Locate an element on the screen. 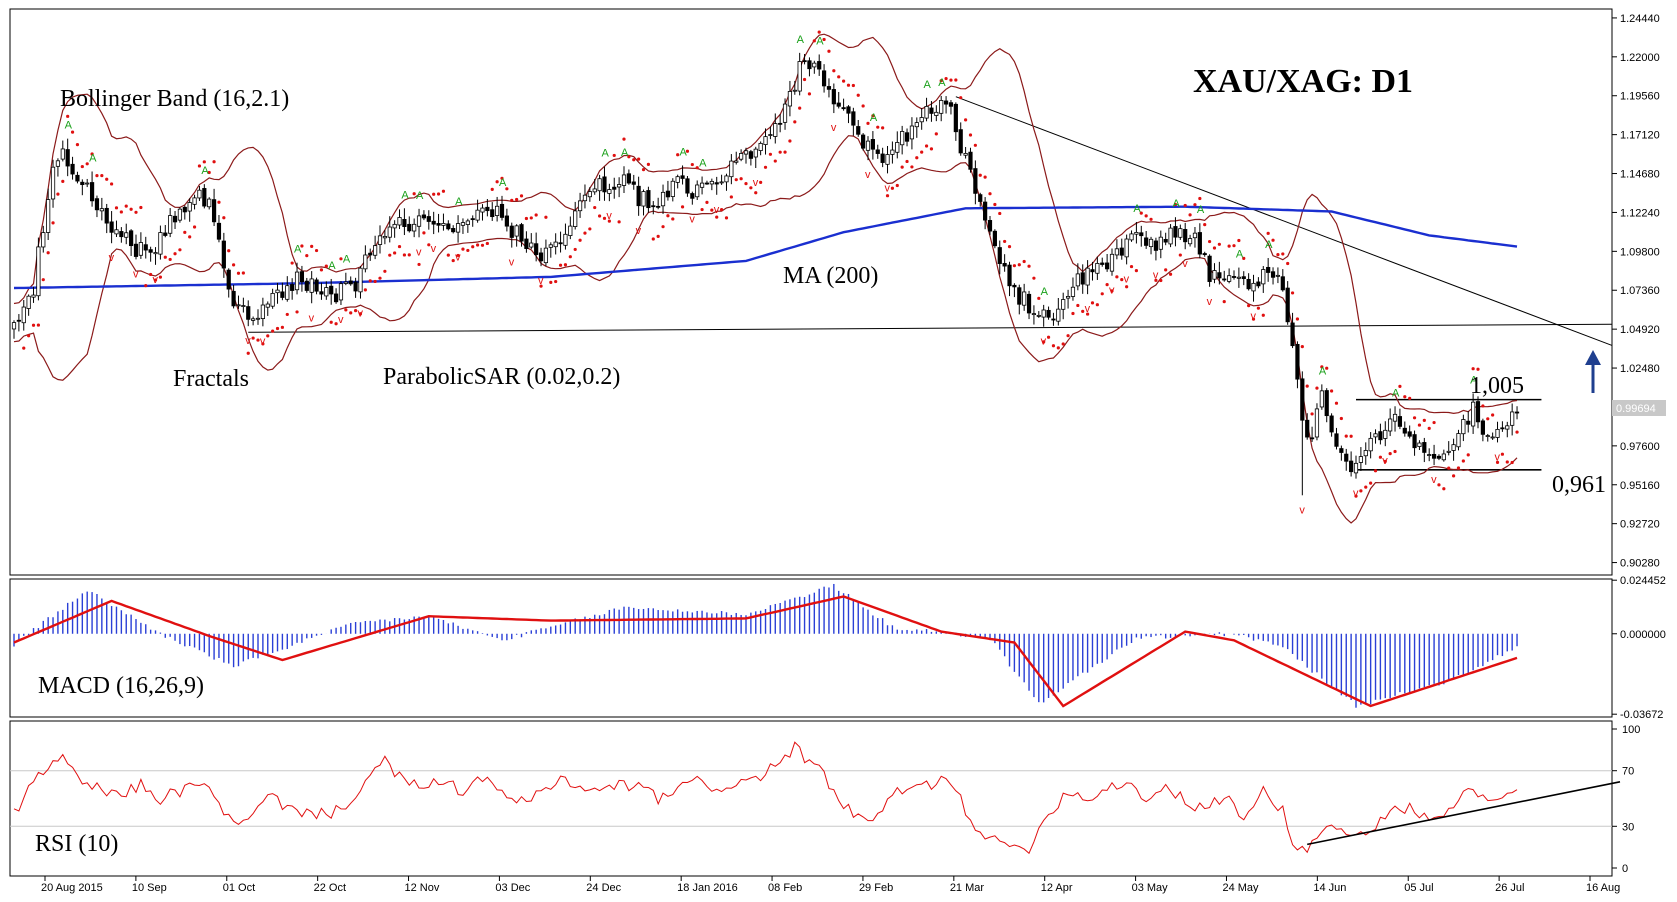 The width and height of the screenshot is (1677, 902). chart-title: XAU/XAG: D1 is located at coordinates (1303, 81).